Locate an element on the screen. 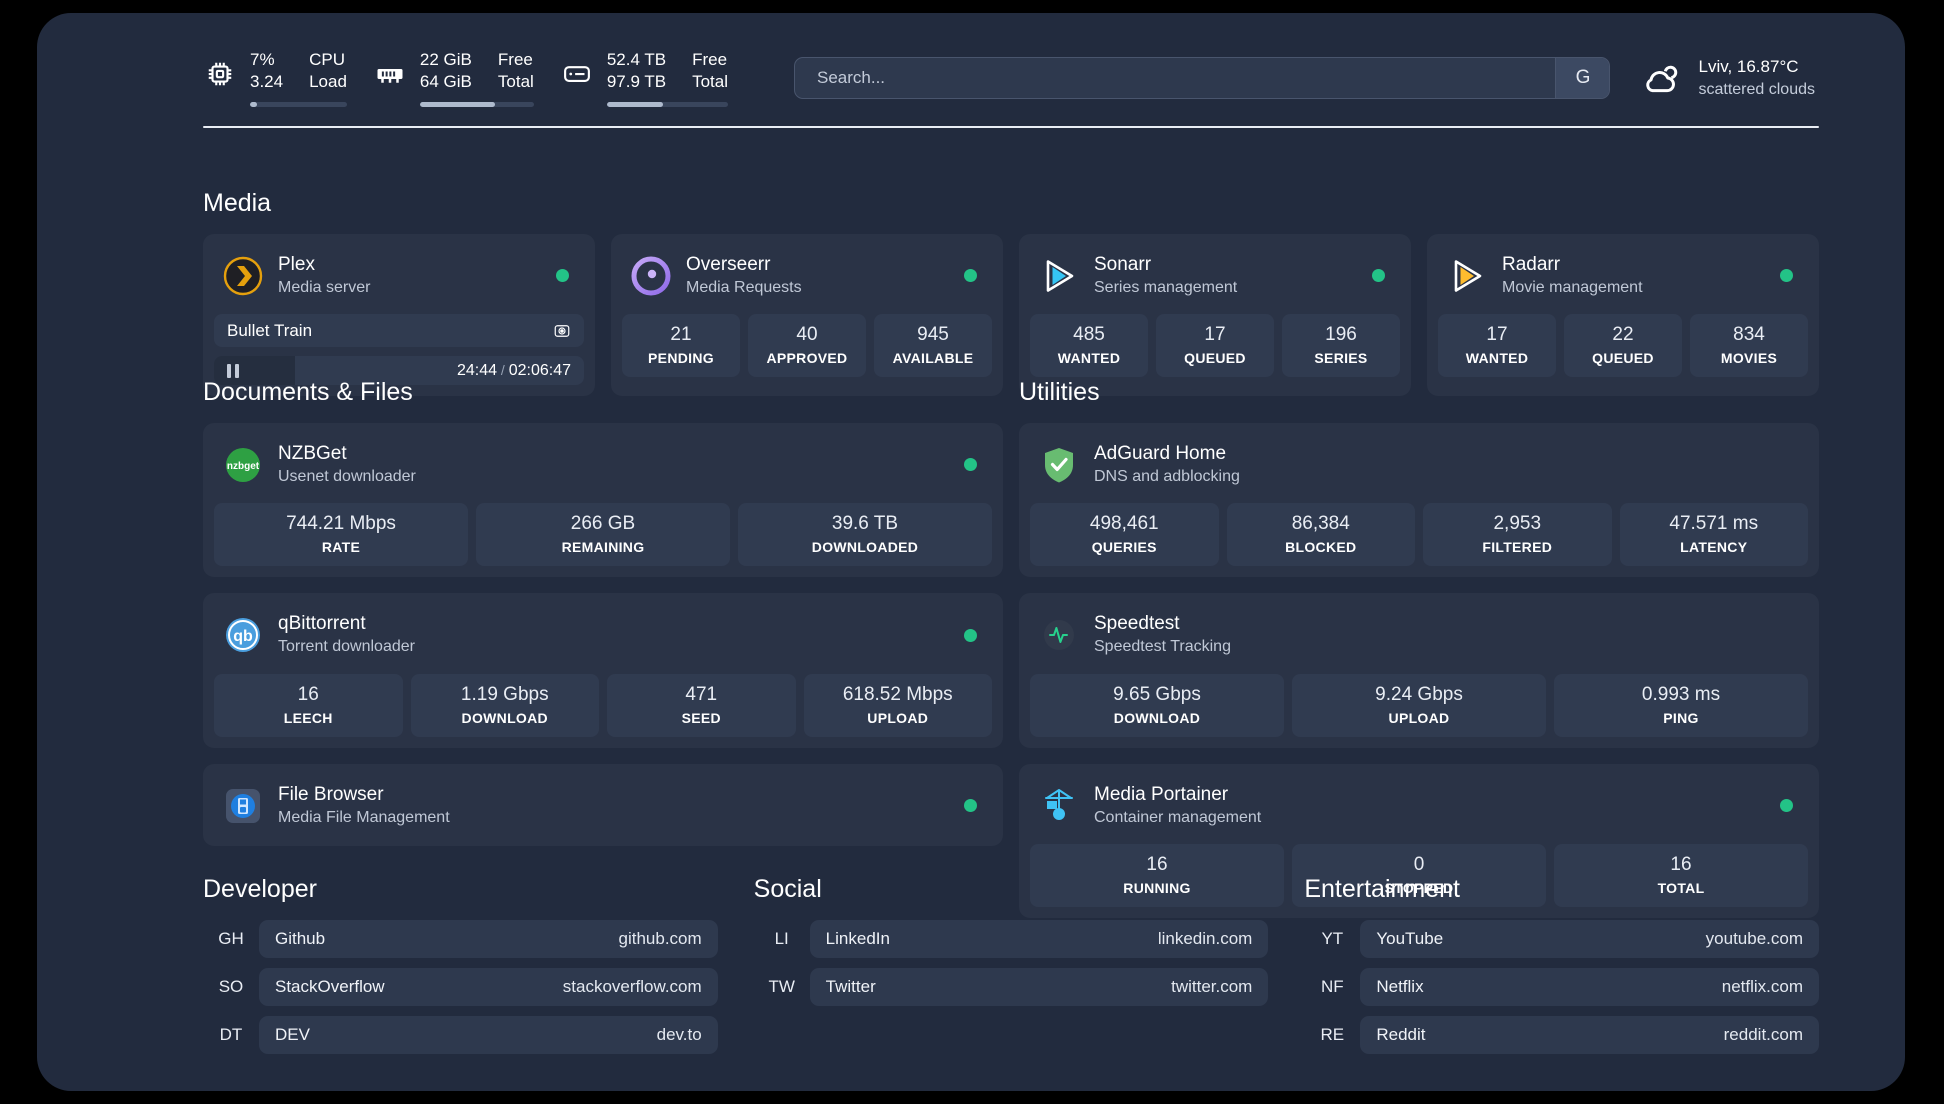  bookmark-item: LI LinkedIn linkedin.com is located at coordinates (1011, 939).